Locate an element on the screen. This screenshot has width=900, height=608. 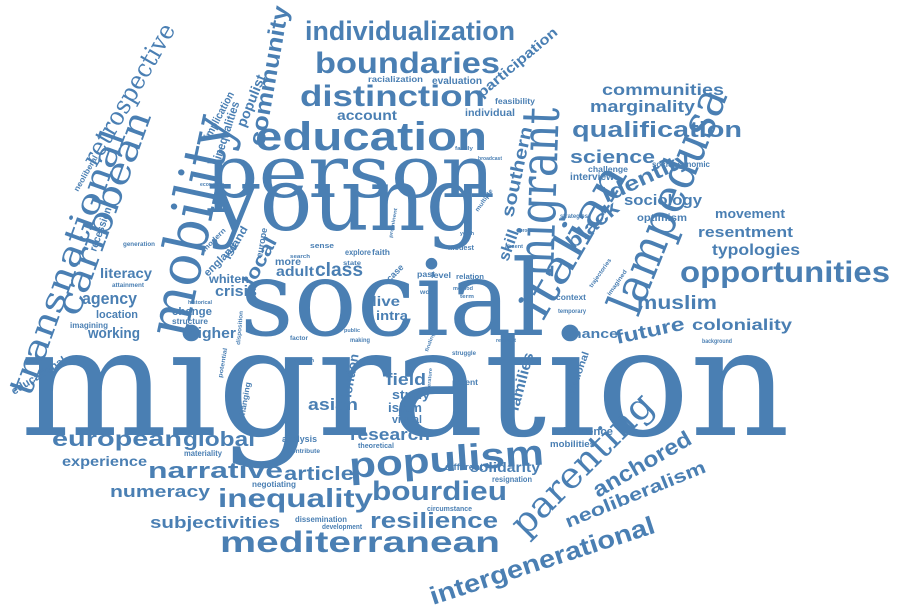
word-making: making is located at coordinates (360, 341).